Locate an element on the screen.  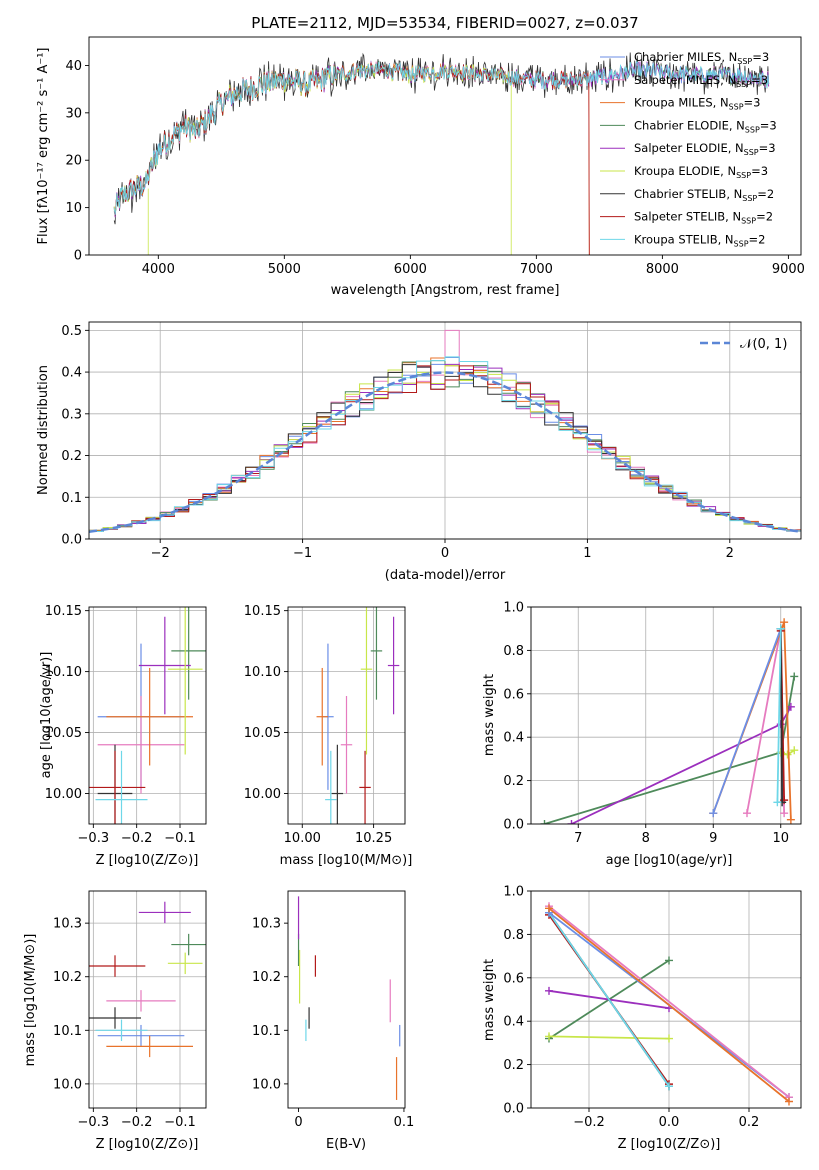
histogram-kroupa-stelib is located at coordinates (445, 447).